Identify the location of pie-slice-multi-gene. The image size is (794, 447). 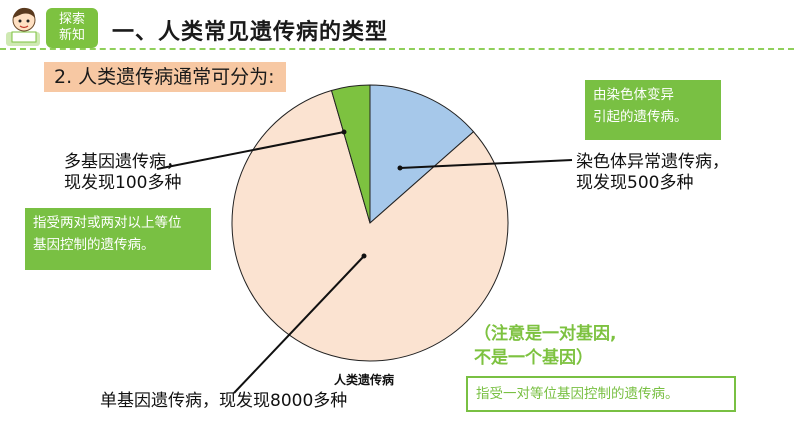
(350, 154).